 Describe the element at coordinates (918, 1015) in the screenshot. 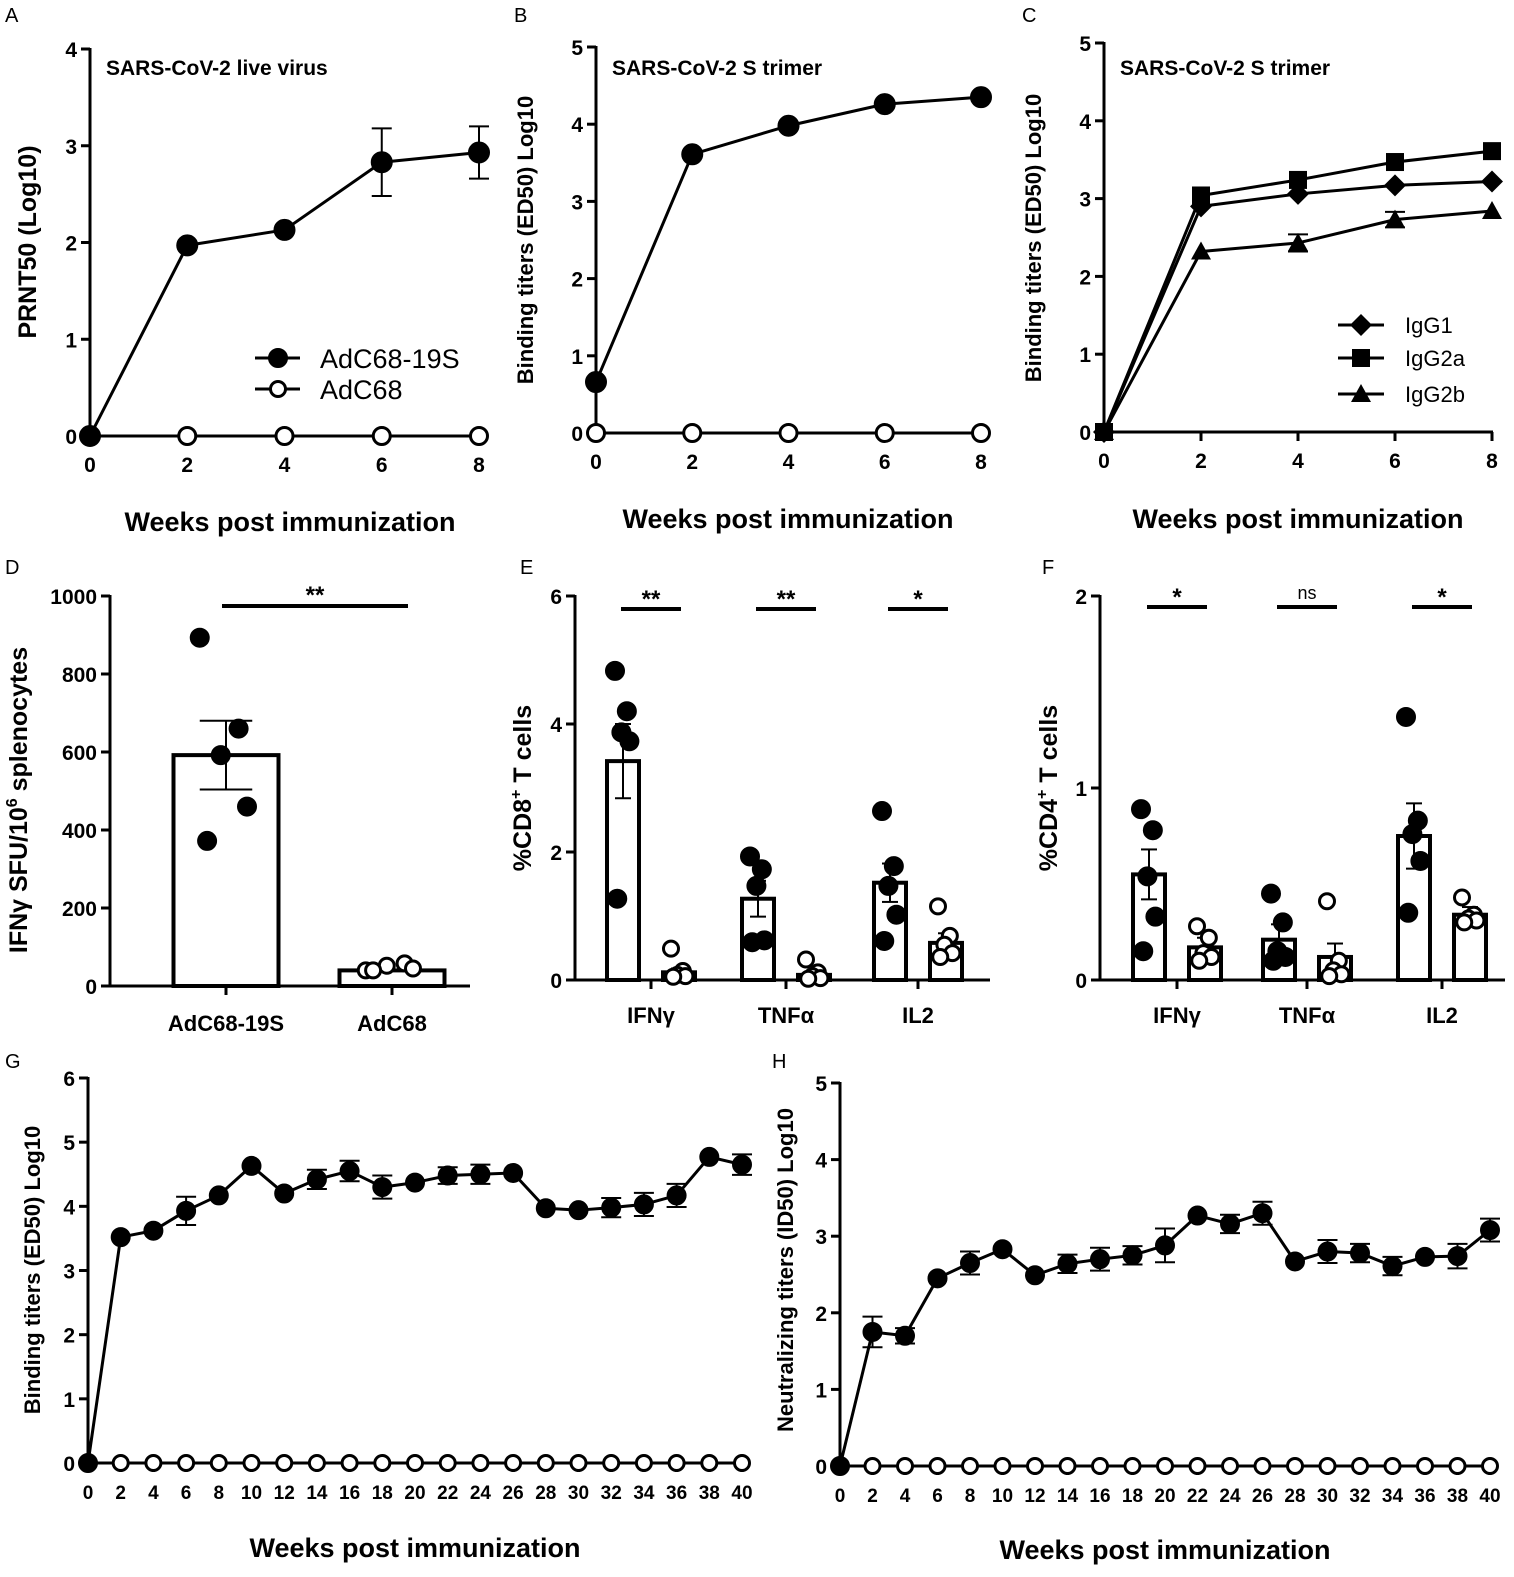

I see `category-label: IL2` at that location.